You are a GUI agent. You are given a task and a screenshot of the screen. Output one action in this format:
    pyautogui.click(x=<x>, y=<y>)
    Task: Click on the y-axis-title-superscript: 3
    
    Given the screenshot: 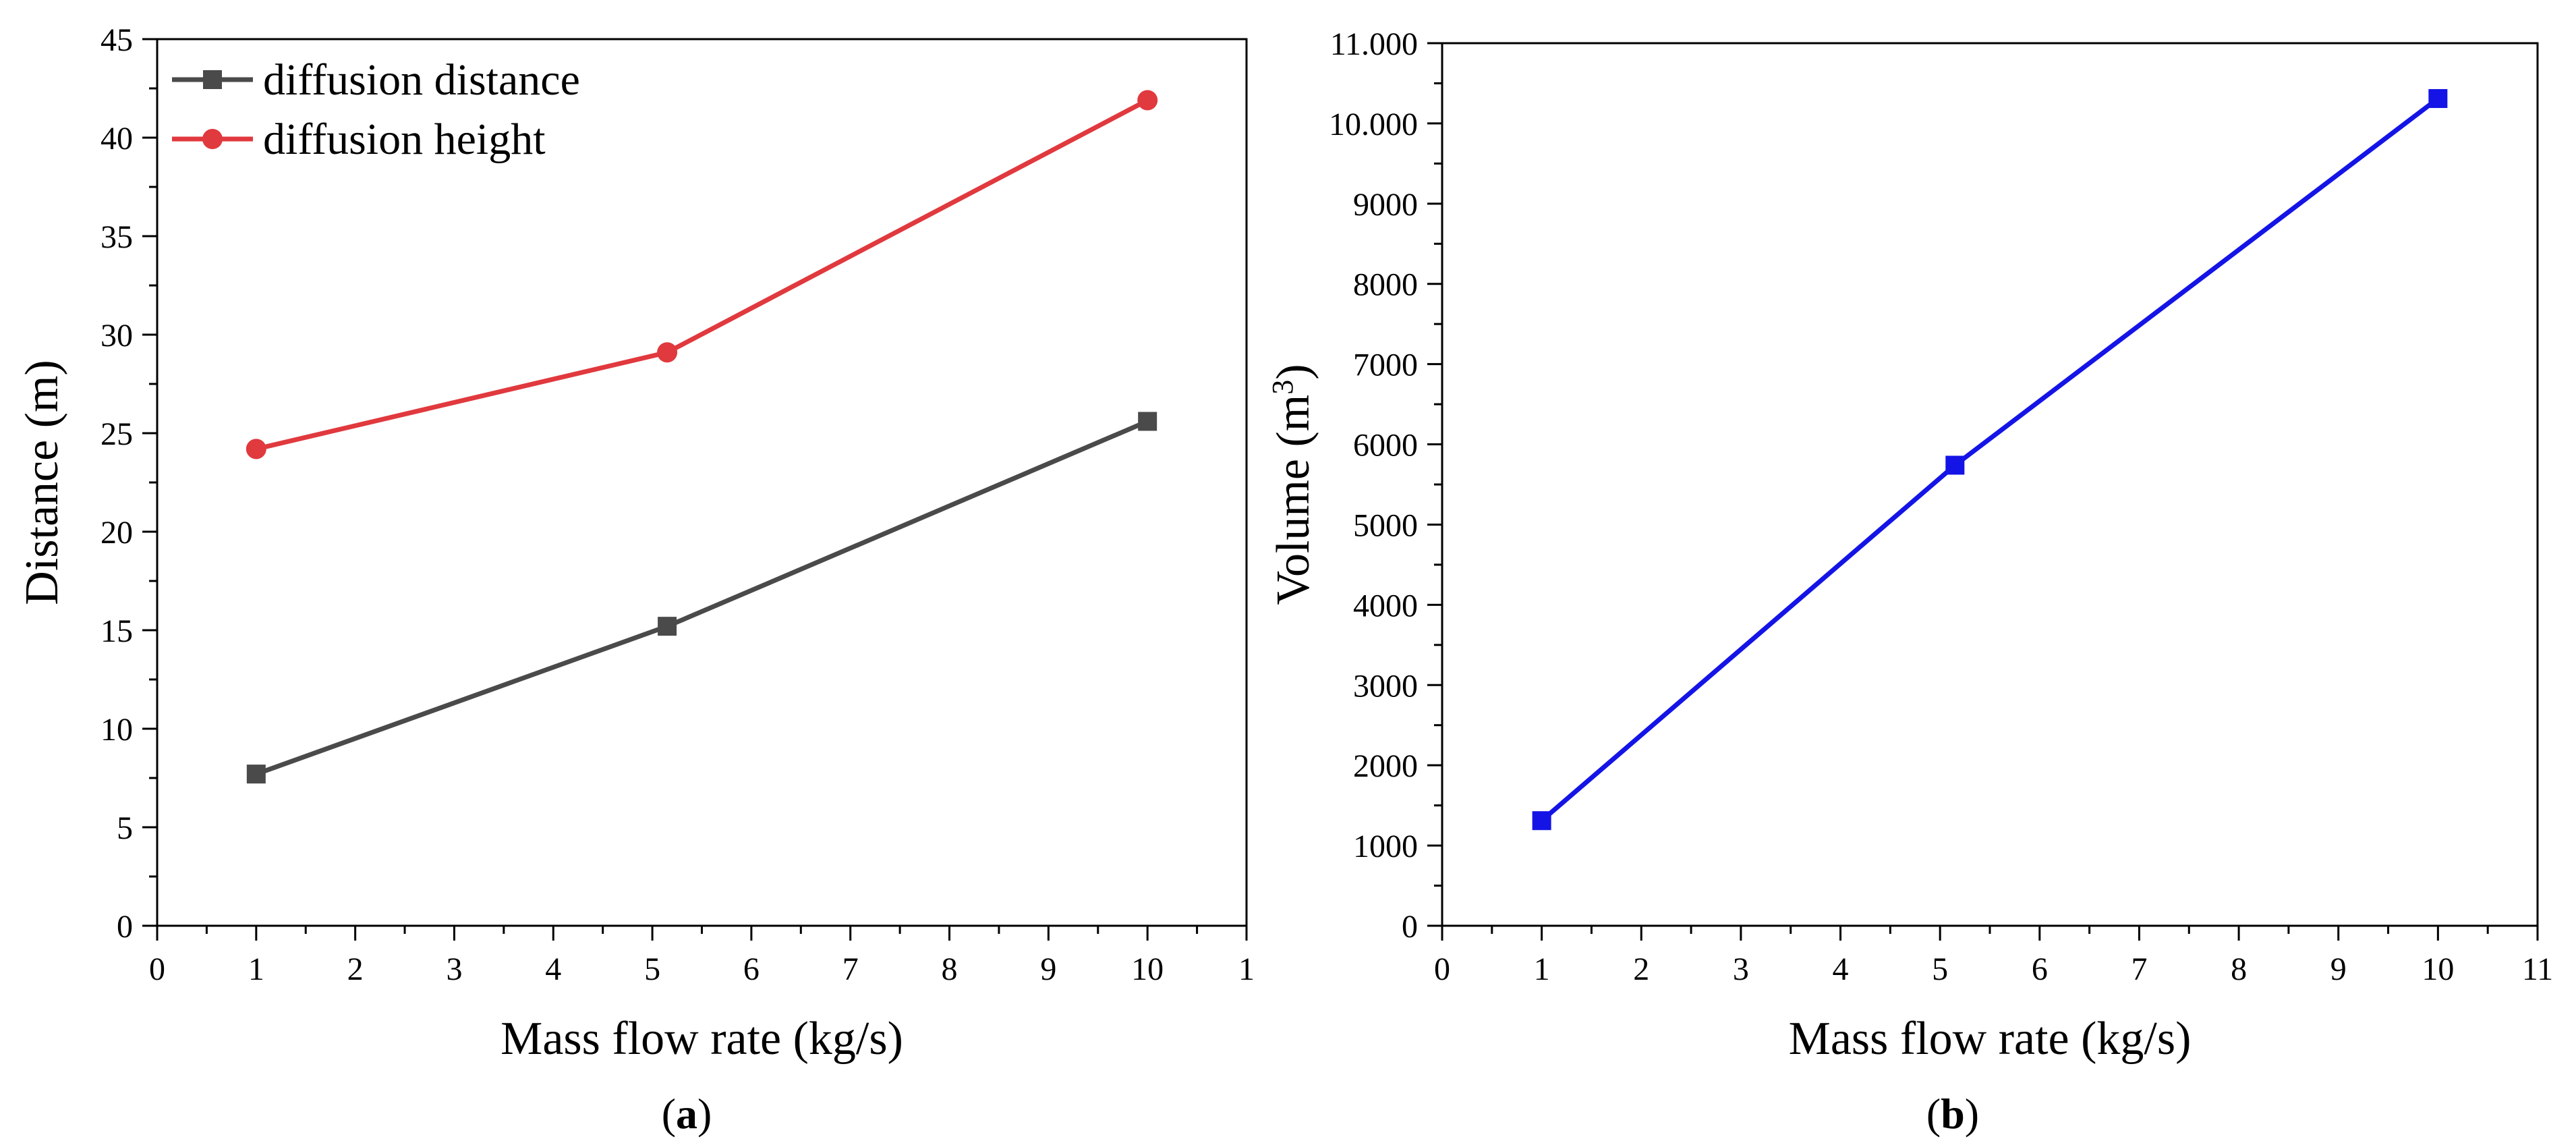 What is the action you would take?
    pyautogui.click(x=1282, y=387)
    